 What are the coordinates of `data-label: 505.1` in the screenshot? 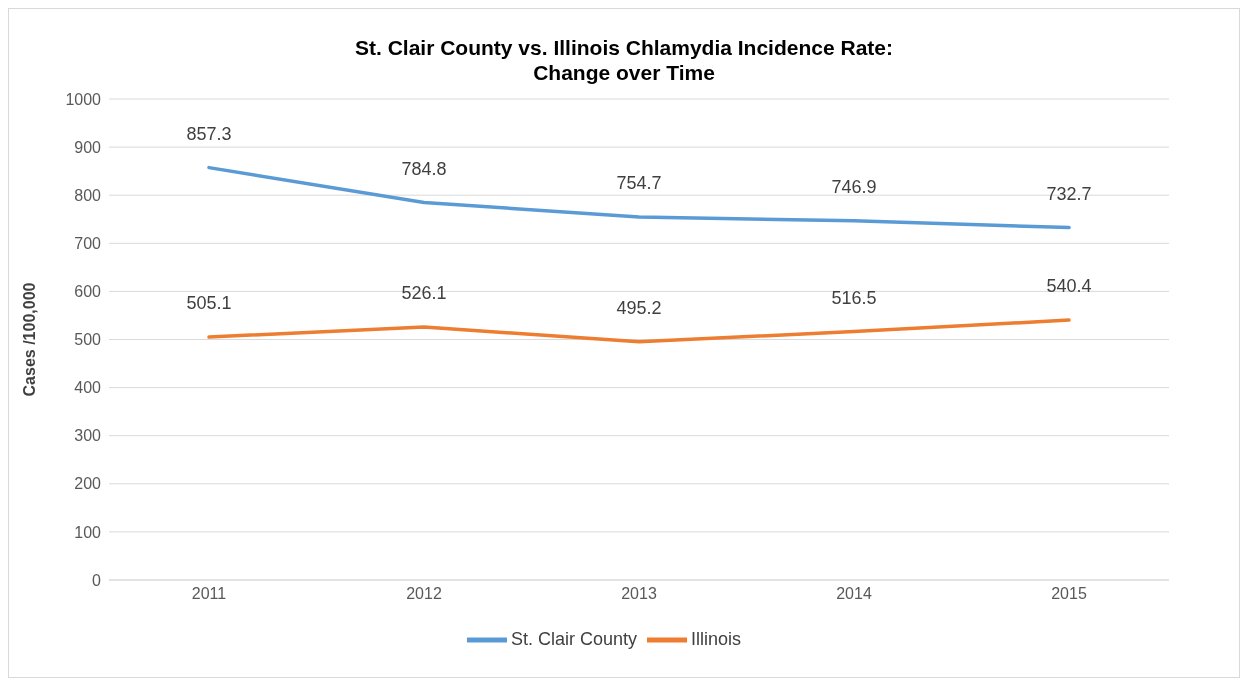 It's located at (209, 303).